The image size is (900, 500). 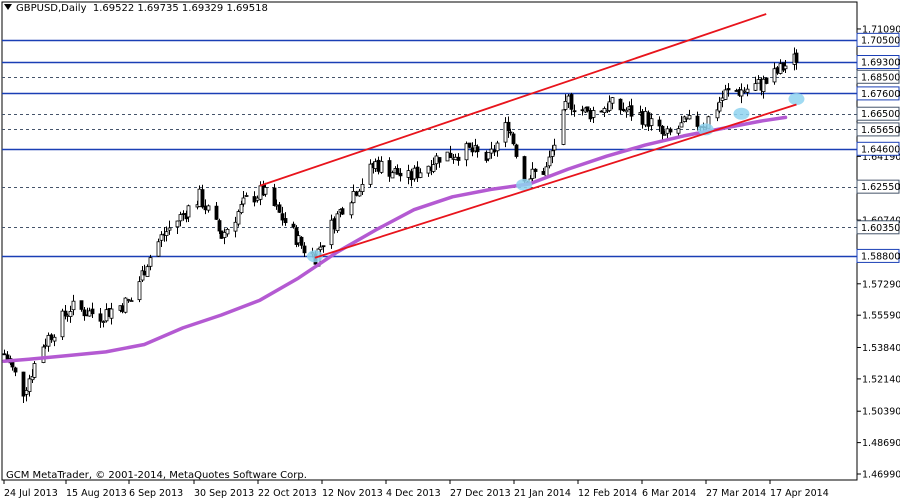 What do you see at coordinates (881, 316) in the screenshot?
I see `y-tick-label: 1.55590` at bounding box center [881, 316].